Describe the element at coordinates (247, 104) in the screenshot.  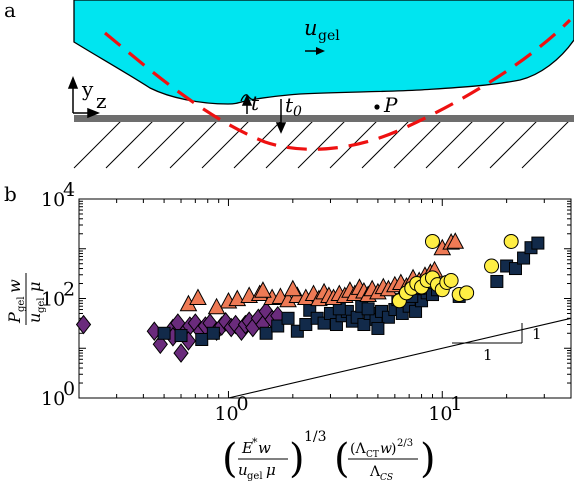
I see `thickness-arrow` at that location.